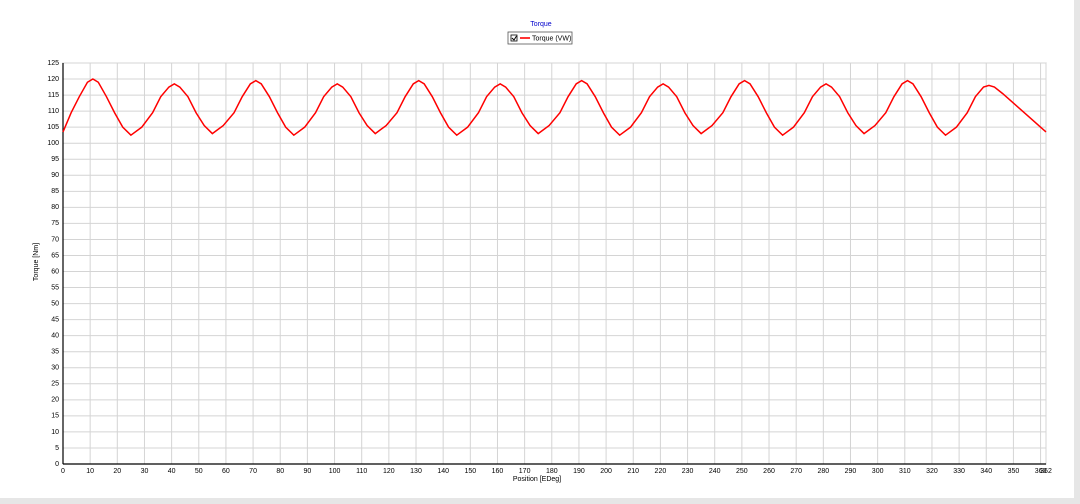 The image size is (1080, 504). What do you see at coordinates (55, 287) in the screenshot?
I see `y-tick-label: 55` at bounding box center [55, 287].